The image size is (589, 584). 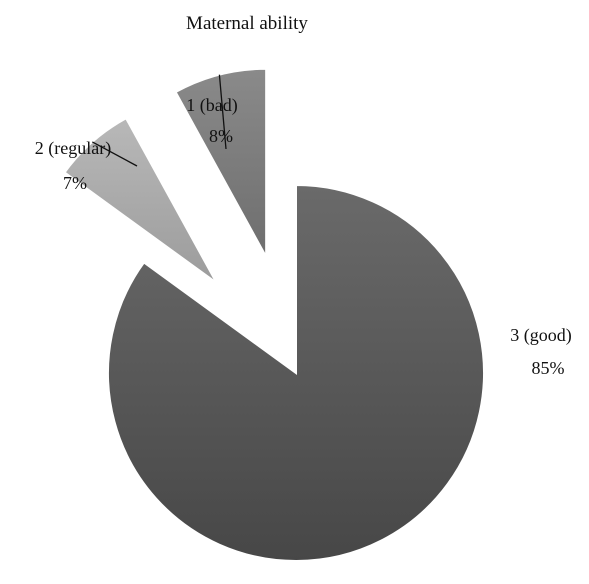 I want to click on leader-lines, so click(x=159, y=120).